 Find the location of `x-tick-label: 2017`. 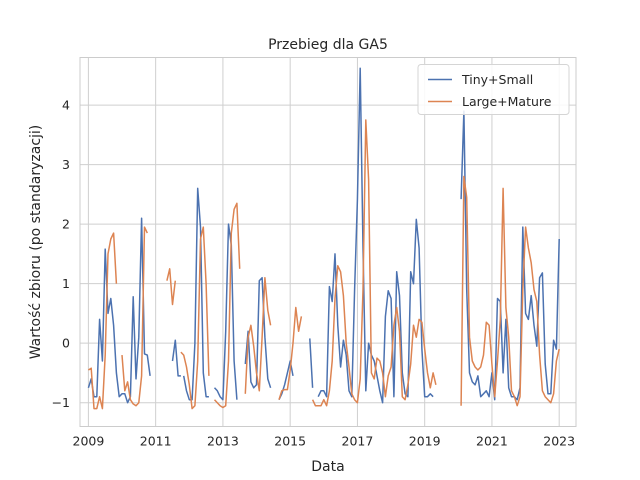

x-tick-label: 2017 is located at coordinates (358, 441).